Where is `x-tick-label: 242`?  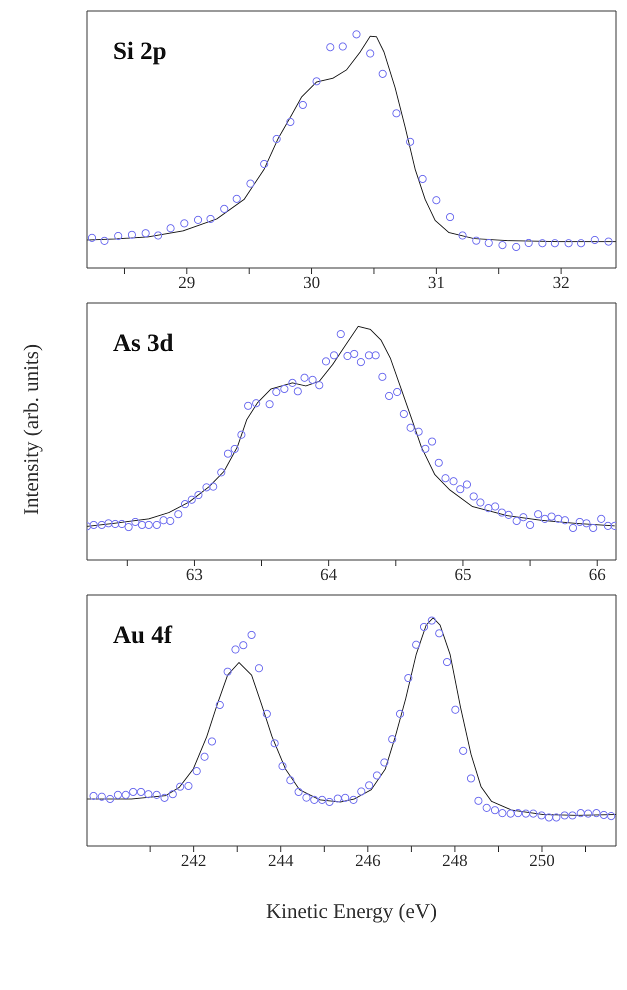
x-tick-label: 242 is located at coordinates (193, 860).